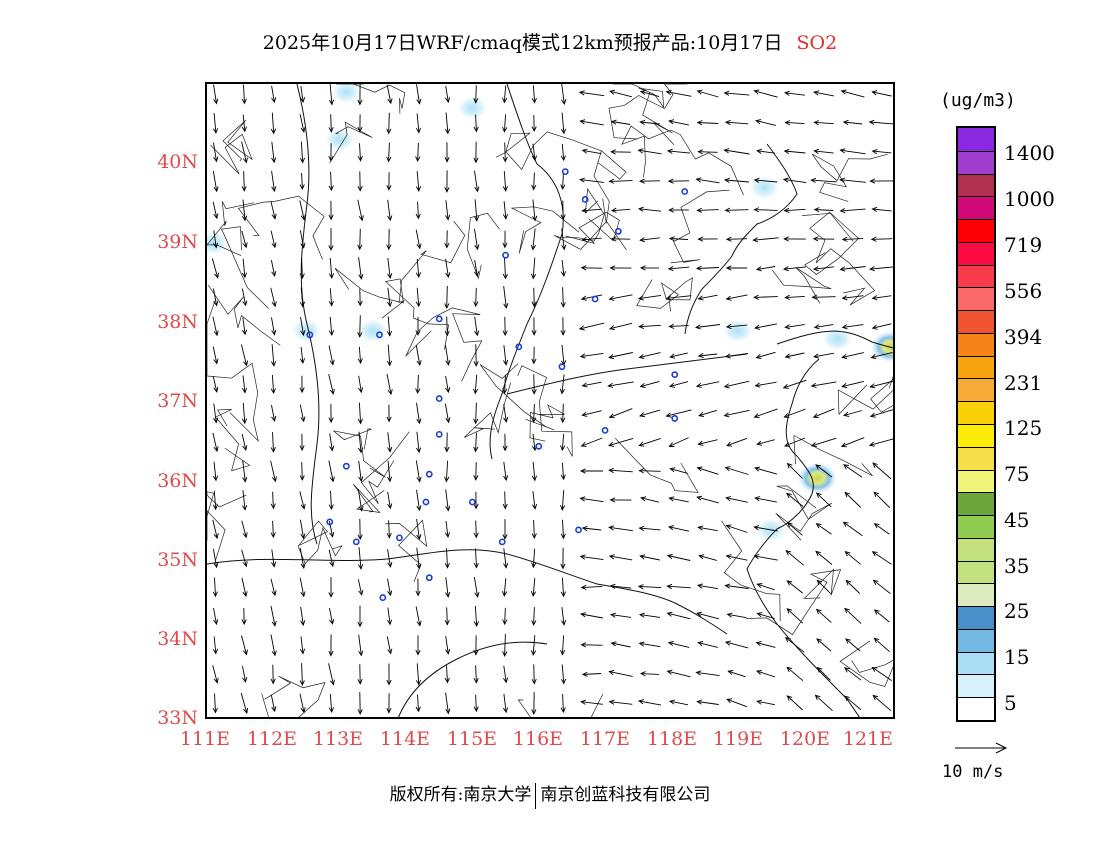  What do you see at coordinates (473, 679) in the screenshot?
I see `boundary-anhui` at bounding box center [473, 679].